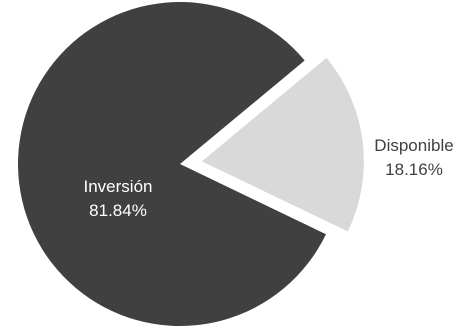  I want to click on slice-value-inversion: 81.84%, so click(118, 210).